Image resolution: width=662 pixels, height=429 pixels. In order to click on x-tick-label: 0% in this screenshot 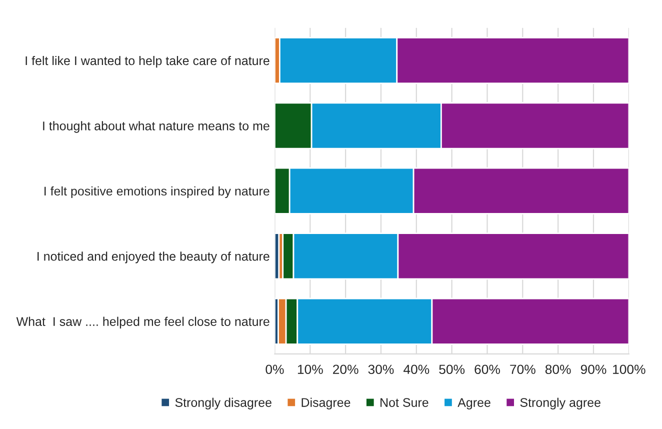, I will do `click(275, 369)`.